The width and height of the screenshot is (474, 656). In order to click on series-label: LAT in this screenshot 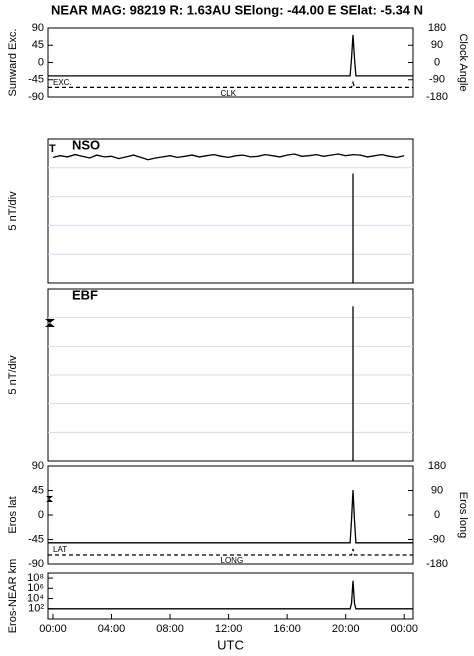, I will do `click(60, 549)`.